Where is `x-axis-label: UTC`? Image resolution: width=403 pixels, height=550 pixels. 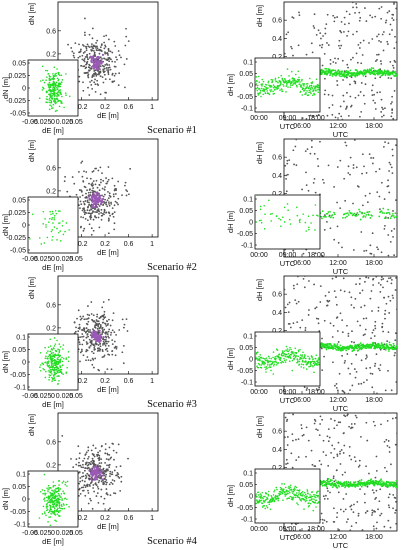 x-axis-label: UTC is located at coordinates (288, 400).